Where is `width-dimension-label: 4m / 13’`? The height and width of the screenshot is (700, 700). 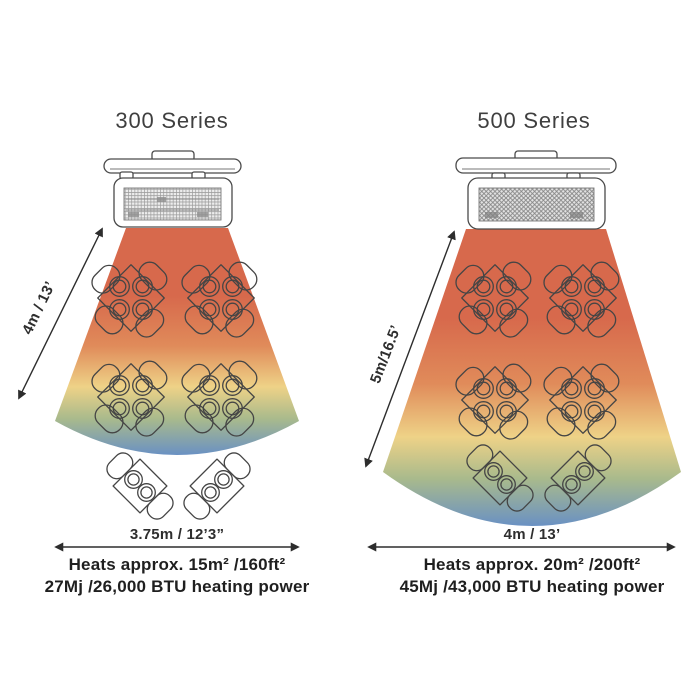
width-dimension-label: 4m / 13’ is located at coordinates (532, 534).